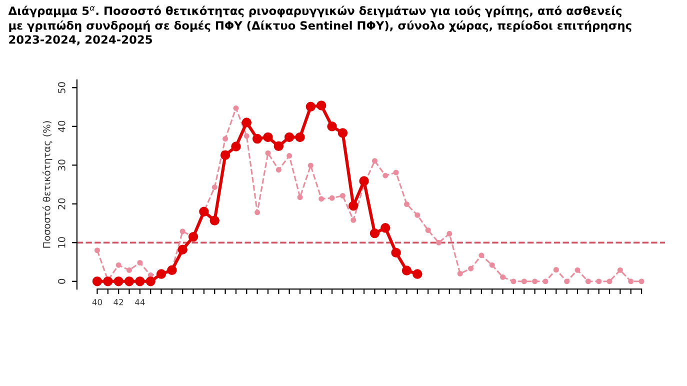 Image resolution: width=687 pixels, height=386 pixels. I want to click on x-tick-label: 42, so click(119, 302).